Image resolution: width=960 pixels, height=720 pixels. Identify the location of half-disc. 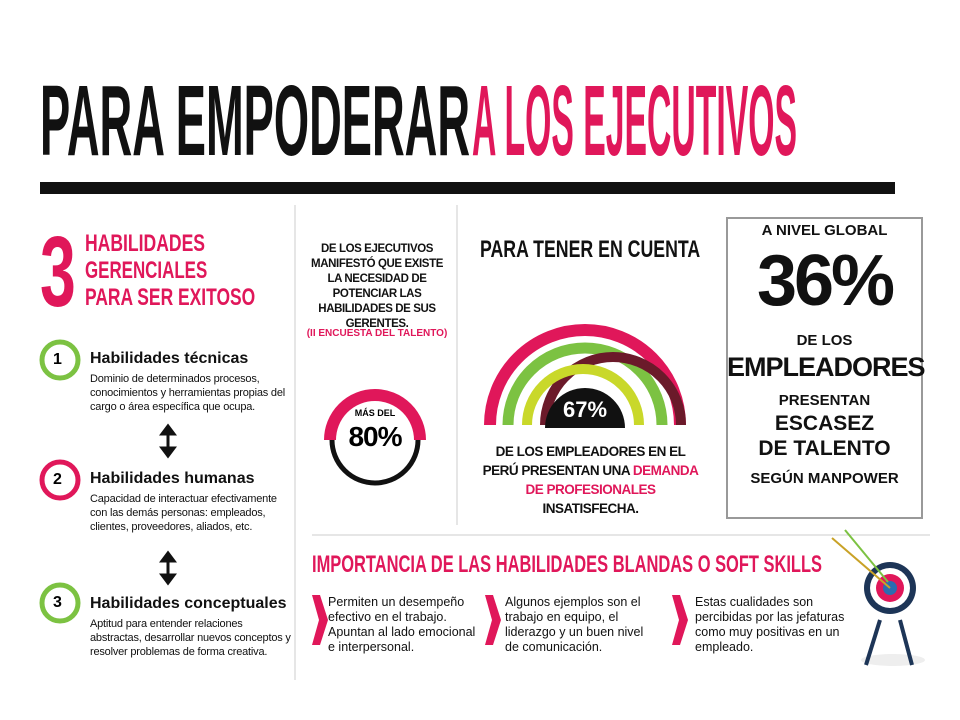
(585, 408).